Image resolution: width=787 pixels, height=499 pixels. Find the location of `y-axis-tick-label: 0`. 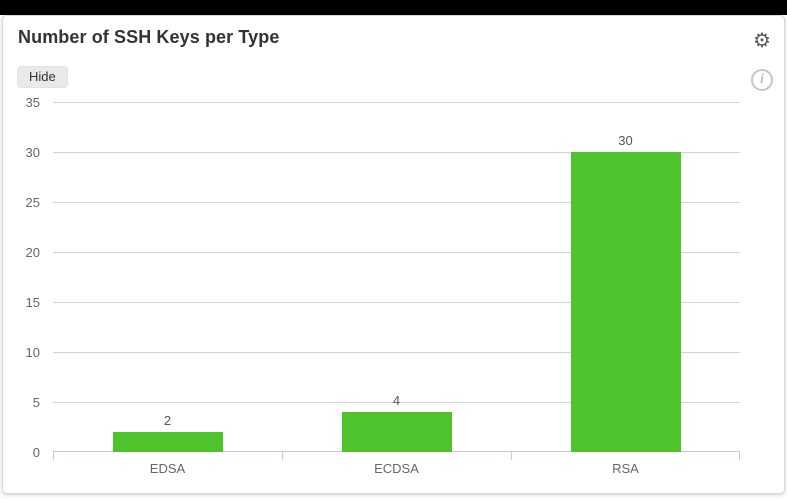

y-axis-tick-label: 0 is located at coordinates (36, 452).